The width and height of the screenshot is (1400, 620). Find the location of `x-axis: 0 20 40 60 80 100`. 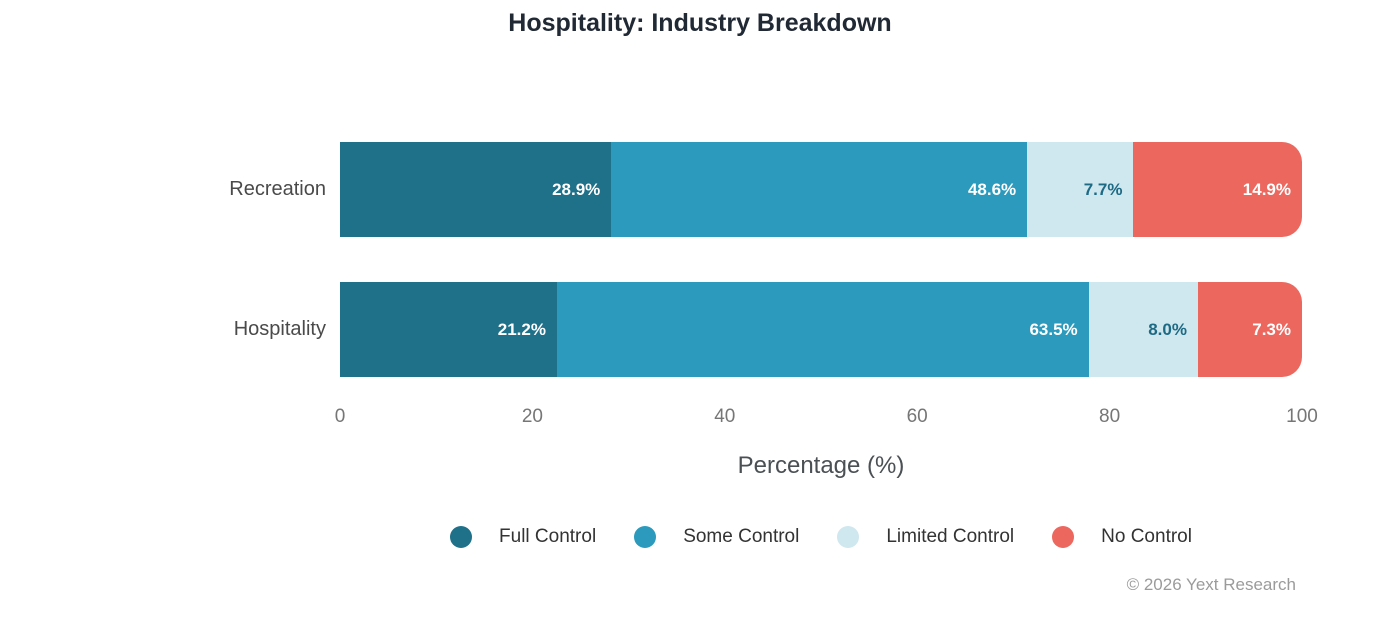

x-axis: 0 20 40 60 80 100 is located at coordinates (700, 418).